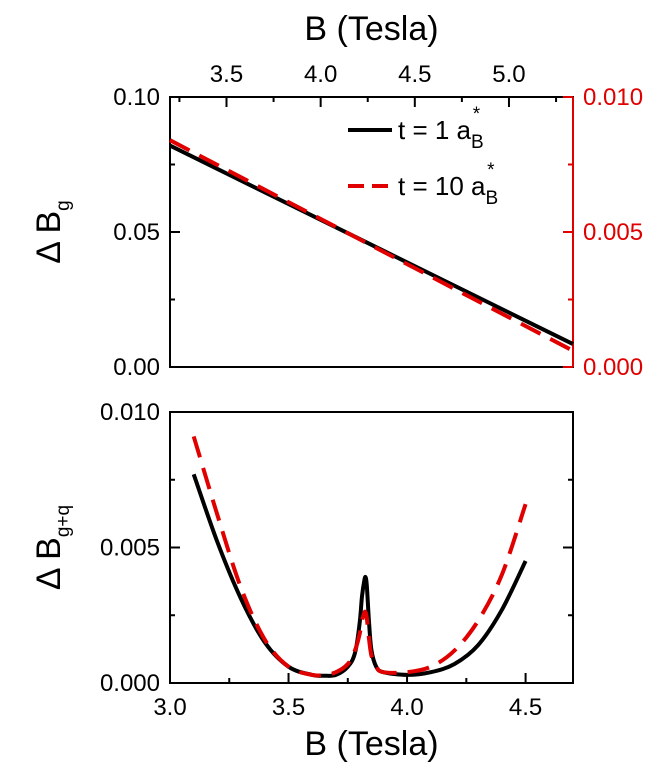  What do you see at coordinates (130, 548) in the screenshot?
I see `bottom-y-tick-label: 0.005` at bounding box center [130, 548].